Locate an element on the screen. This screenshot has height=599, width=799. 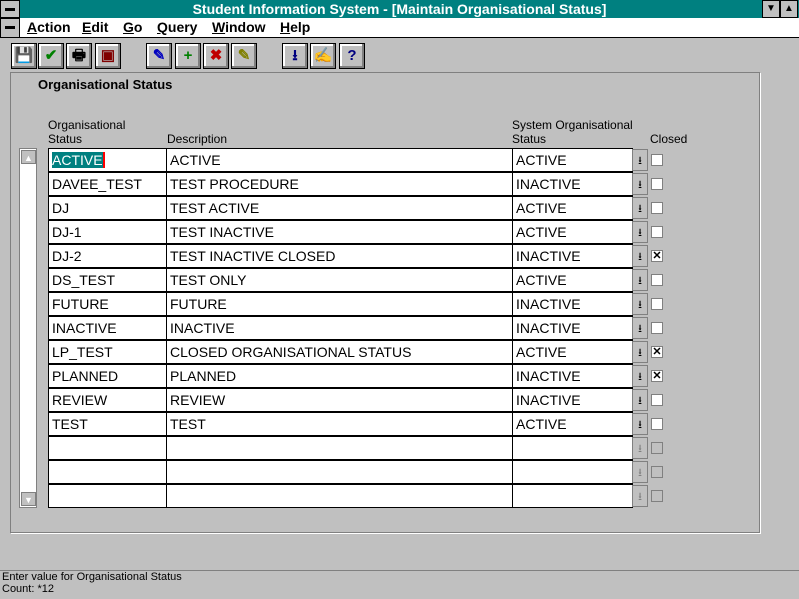
status-field: ACTIVE is located at coordinates (107, 160).